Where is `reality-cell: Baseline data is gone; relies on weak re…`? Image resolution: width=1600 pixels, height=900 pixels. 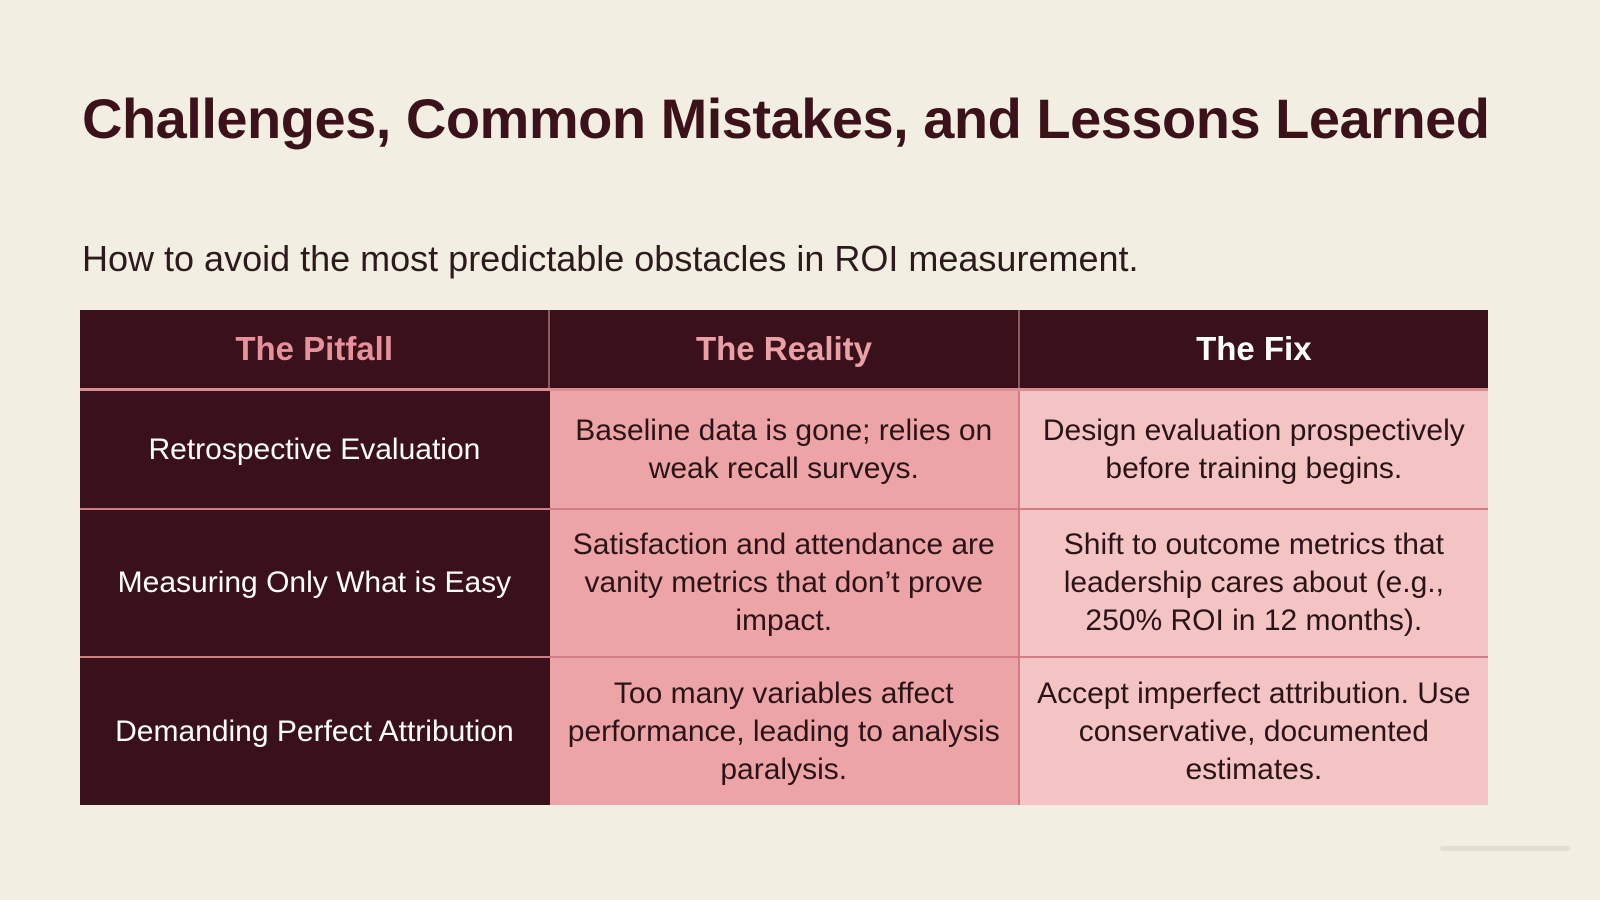
reality-cell: Baseline data is gone; relies on weak re… is located at coordinates (784, 449).